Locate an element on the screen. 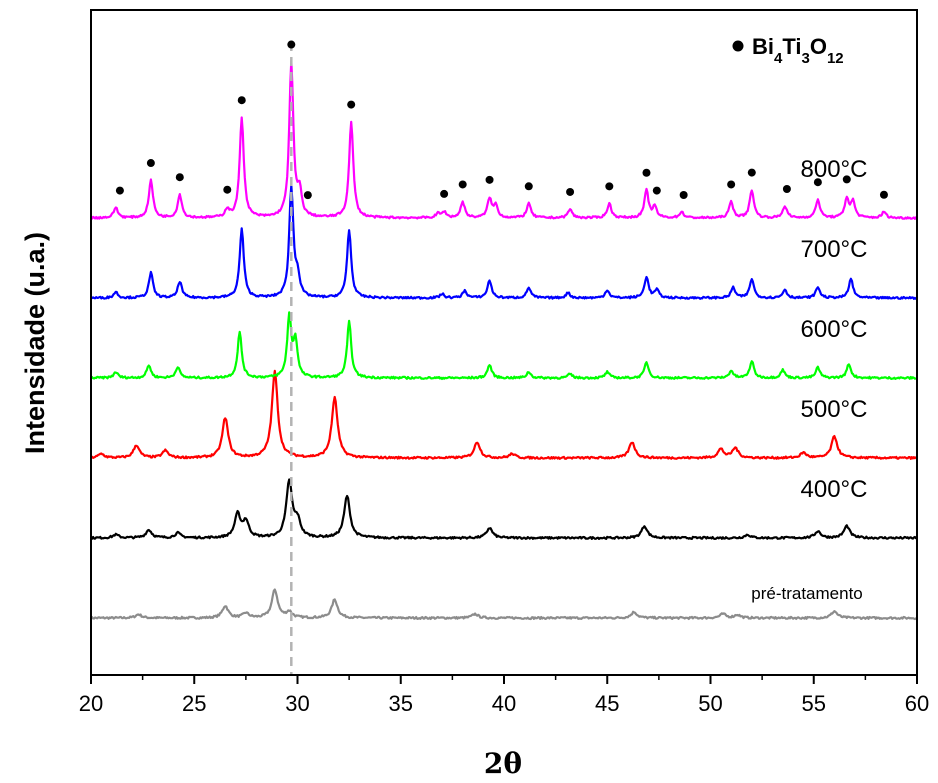  series-label: 500°C is located at coordinates (834, 409).